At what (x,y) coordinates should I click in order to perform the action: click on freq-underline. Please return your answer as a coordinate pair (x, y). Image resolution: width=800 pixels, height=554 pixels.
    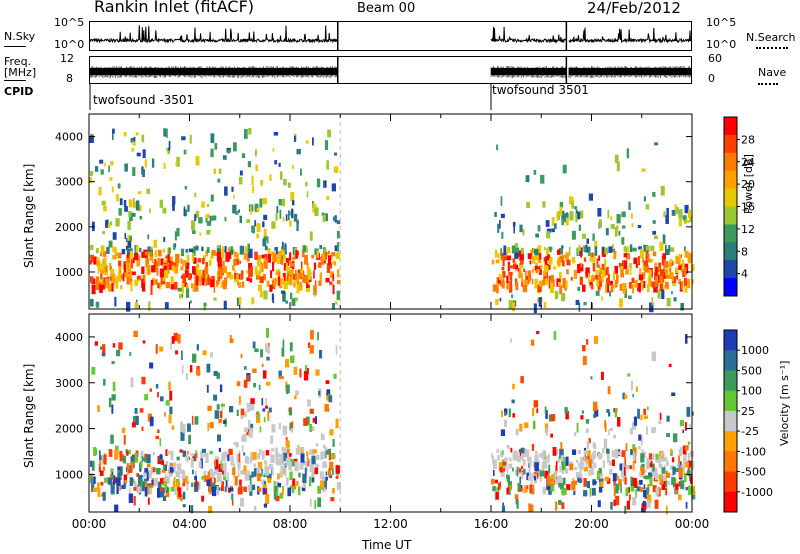
    Looking at the image, I should click on (15, 80).